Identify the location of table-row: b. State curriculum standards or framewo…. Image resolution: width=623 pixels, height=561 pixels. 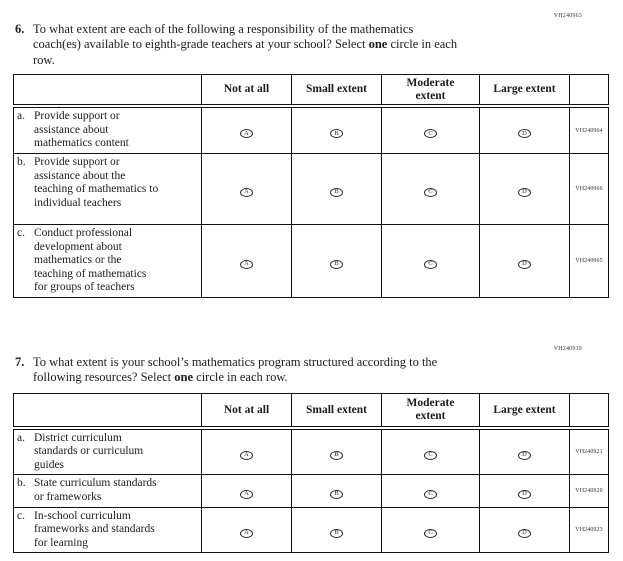
(311, 491).